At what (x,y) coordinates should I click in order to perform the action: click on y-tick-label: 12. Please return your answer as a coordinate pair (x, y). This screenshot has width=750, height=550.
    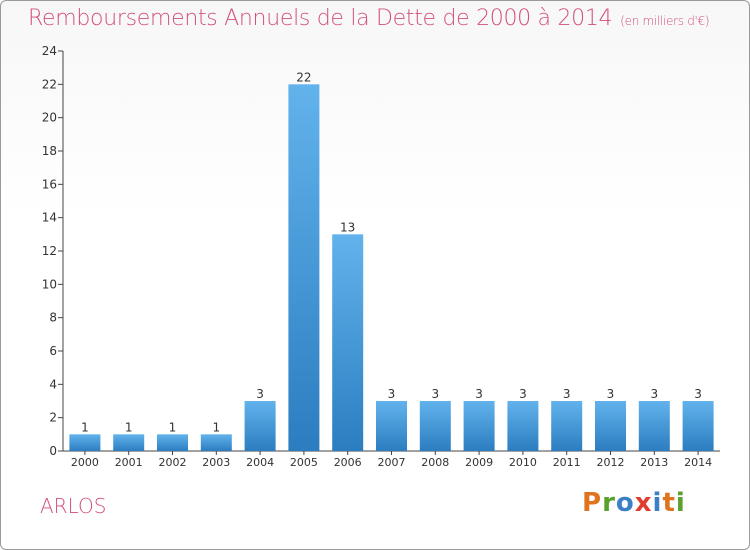
    Looking at the image, I should click on (49, 251).